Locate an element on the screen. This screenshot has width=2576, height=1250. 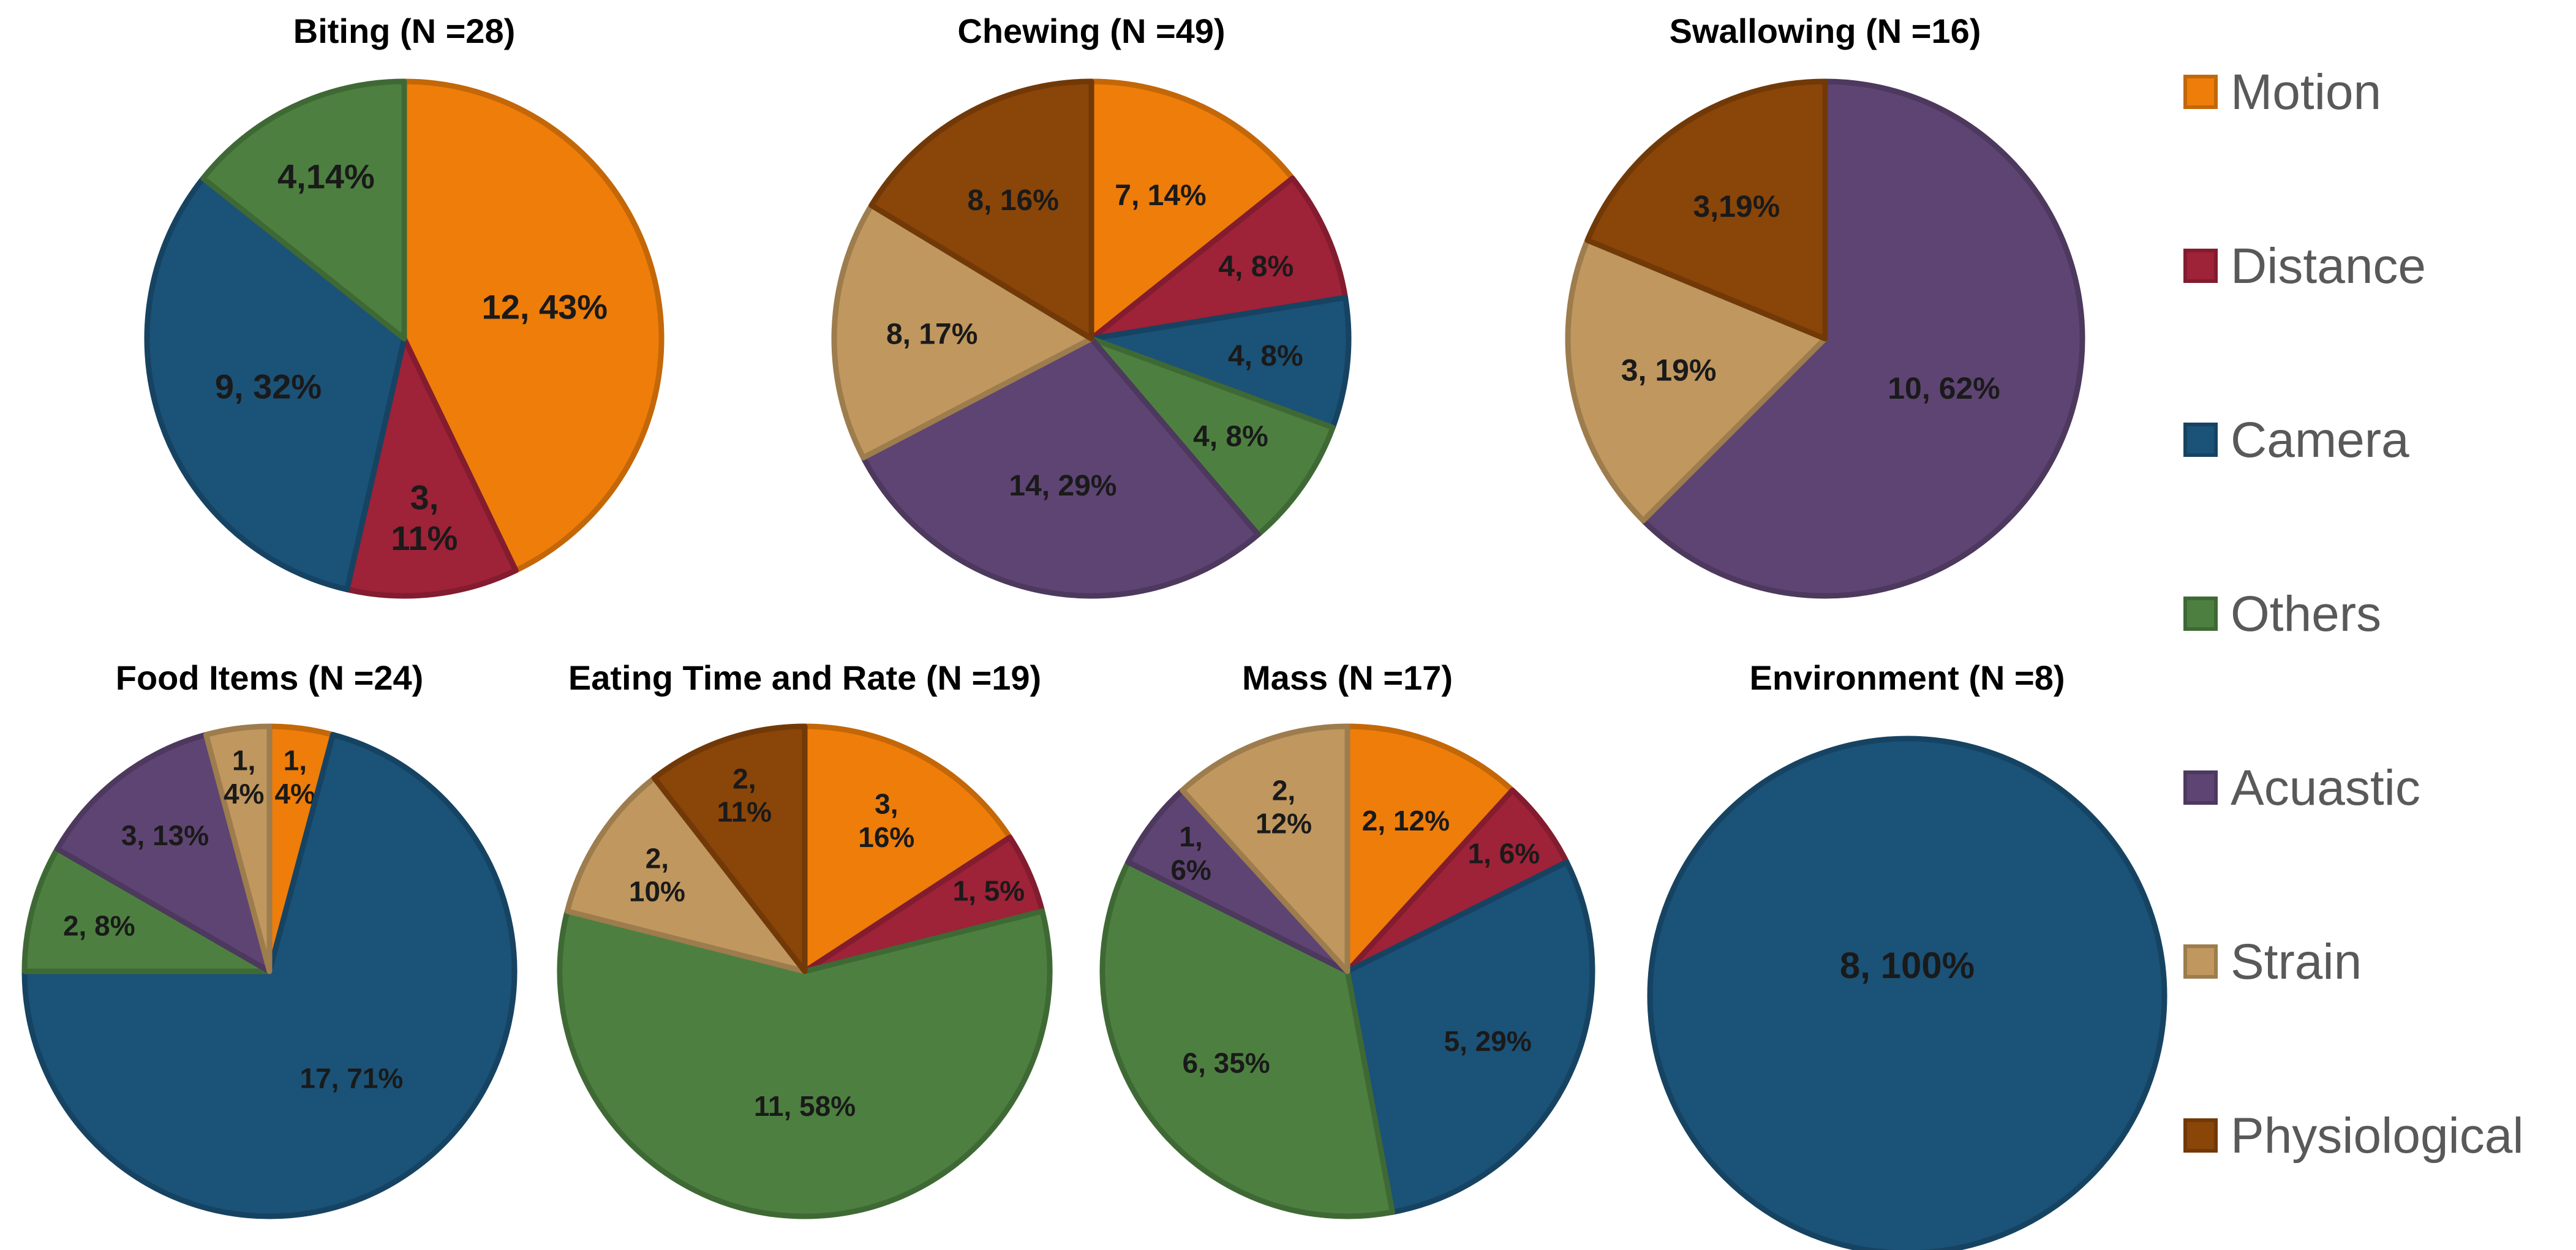
legend-label: Others is located at coordinates (2306, 614).